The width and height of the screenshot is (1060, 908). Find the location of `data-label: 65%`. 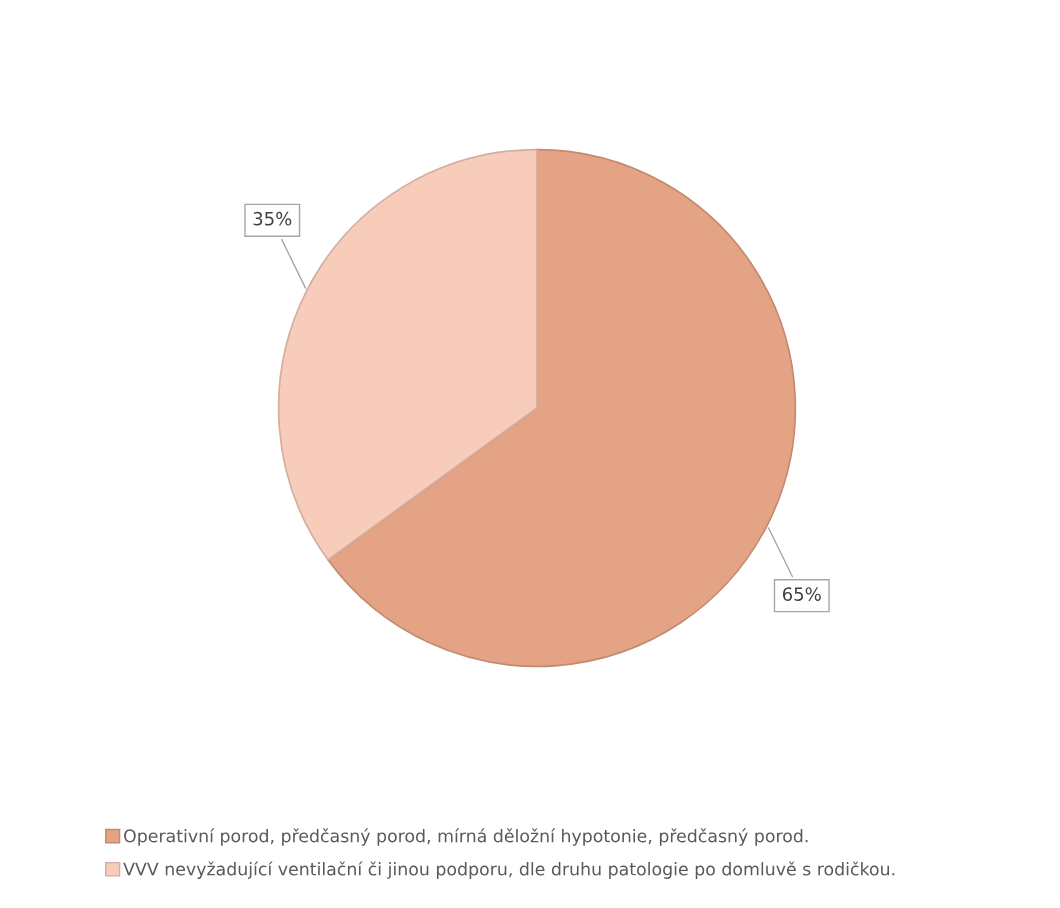

data-label: 65% is located at coordinates (801, 594).